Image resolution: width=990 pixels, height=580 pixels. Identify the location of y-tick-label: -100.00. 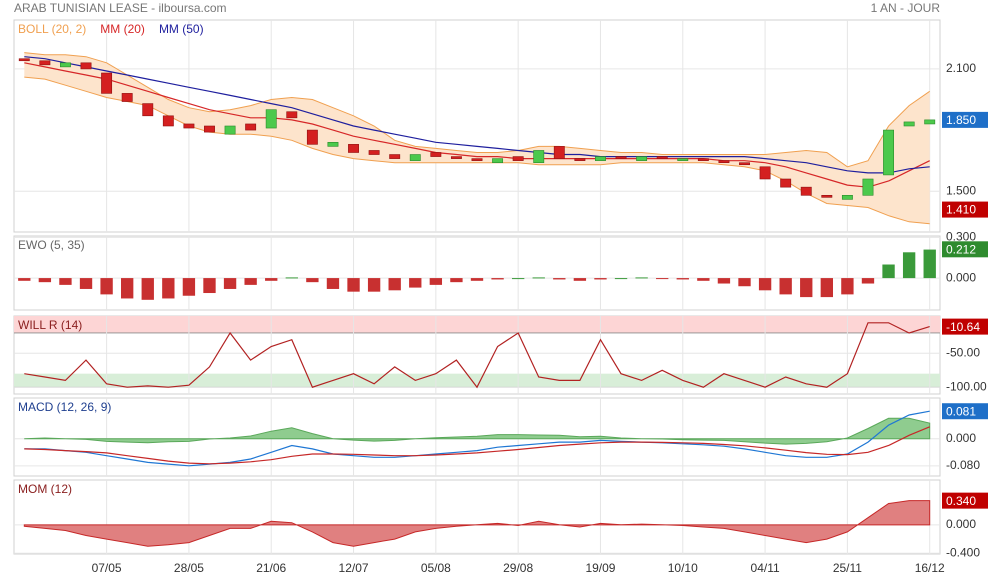
(966, 386).